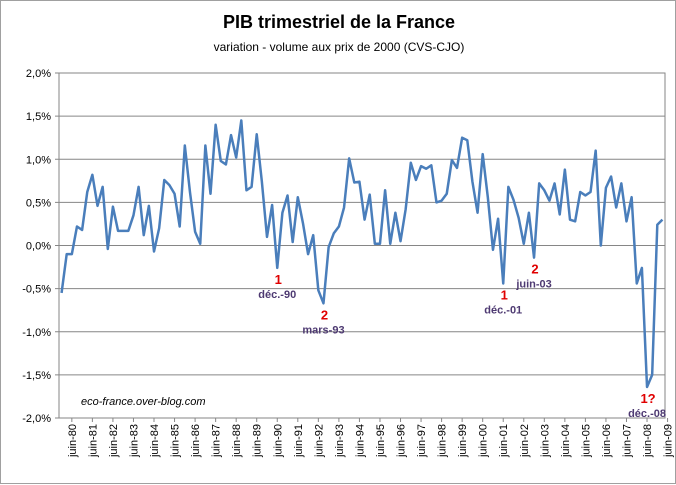 The width and height of the screenshot is (676, 485). I want to click on annotation: 1 déc.-90, so click(277, 286).